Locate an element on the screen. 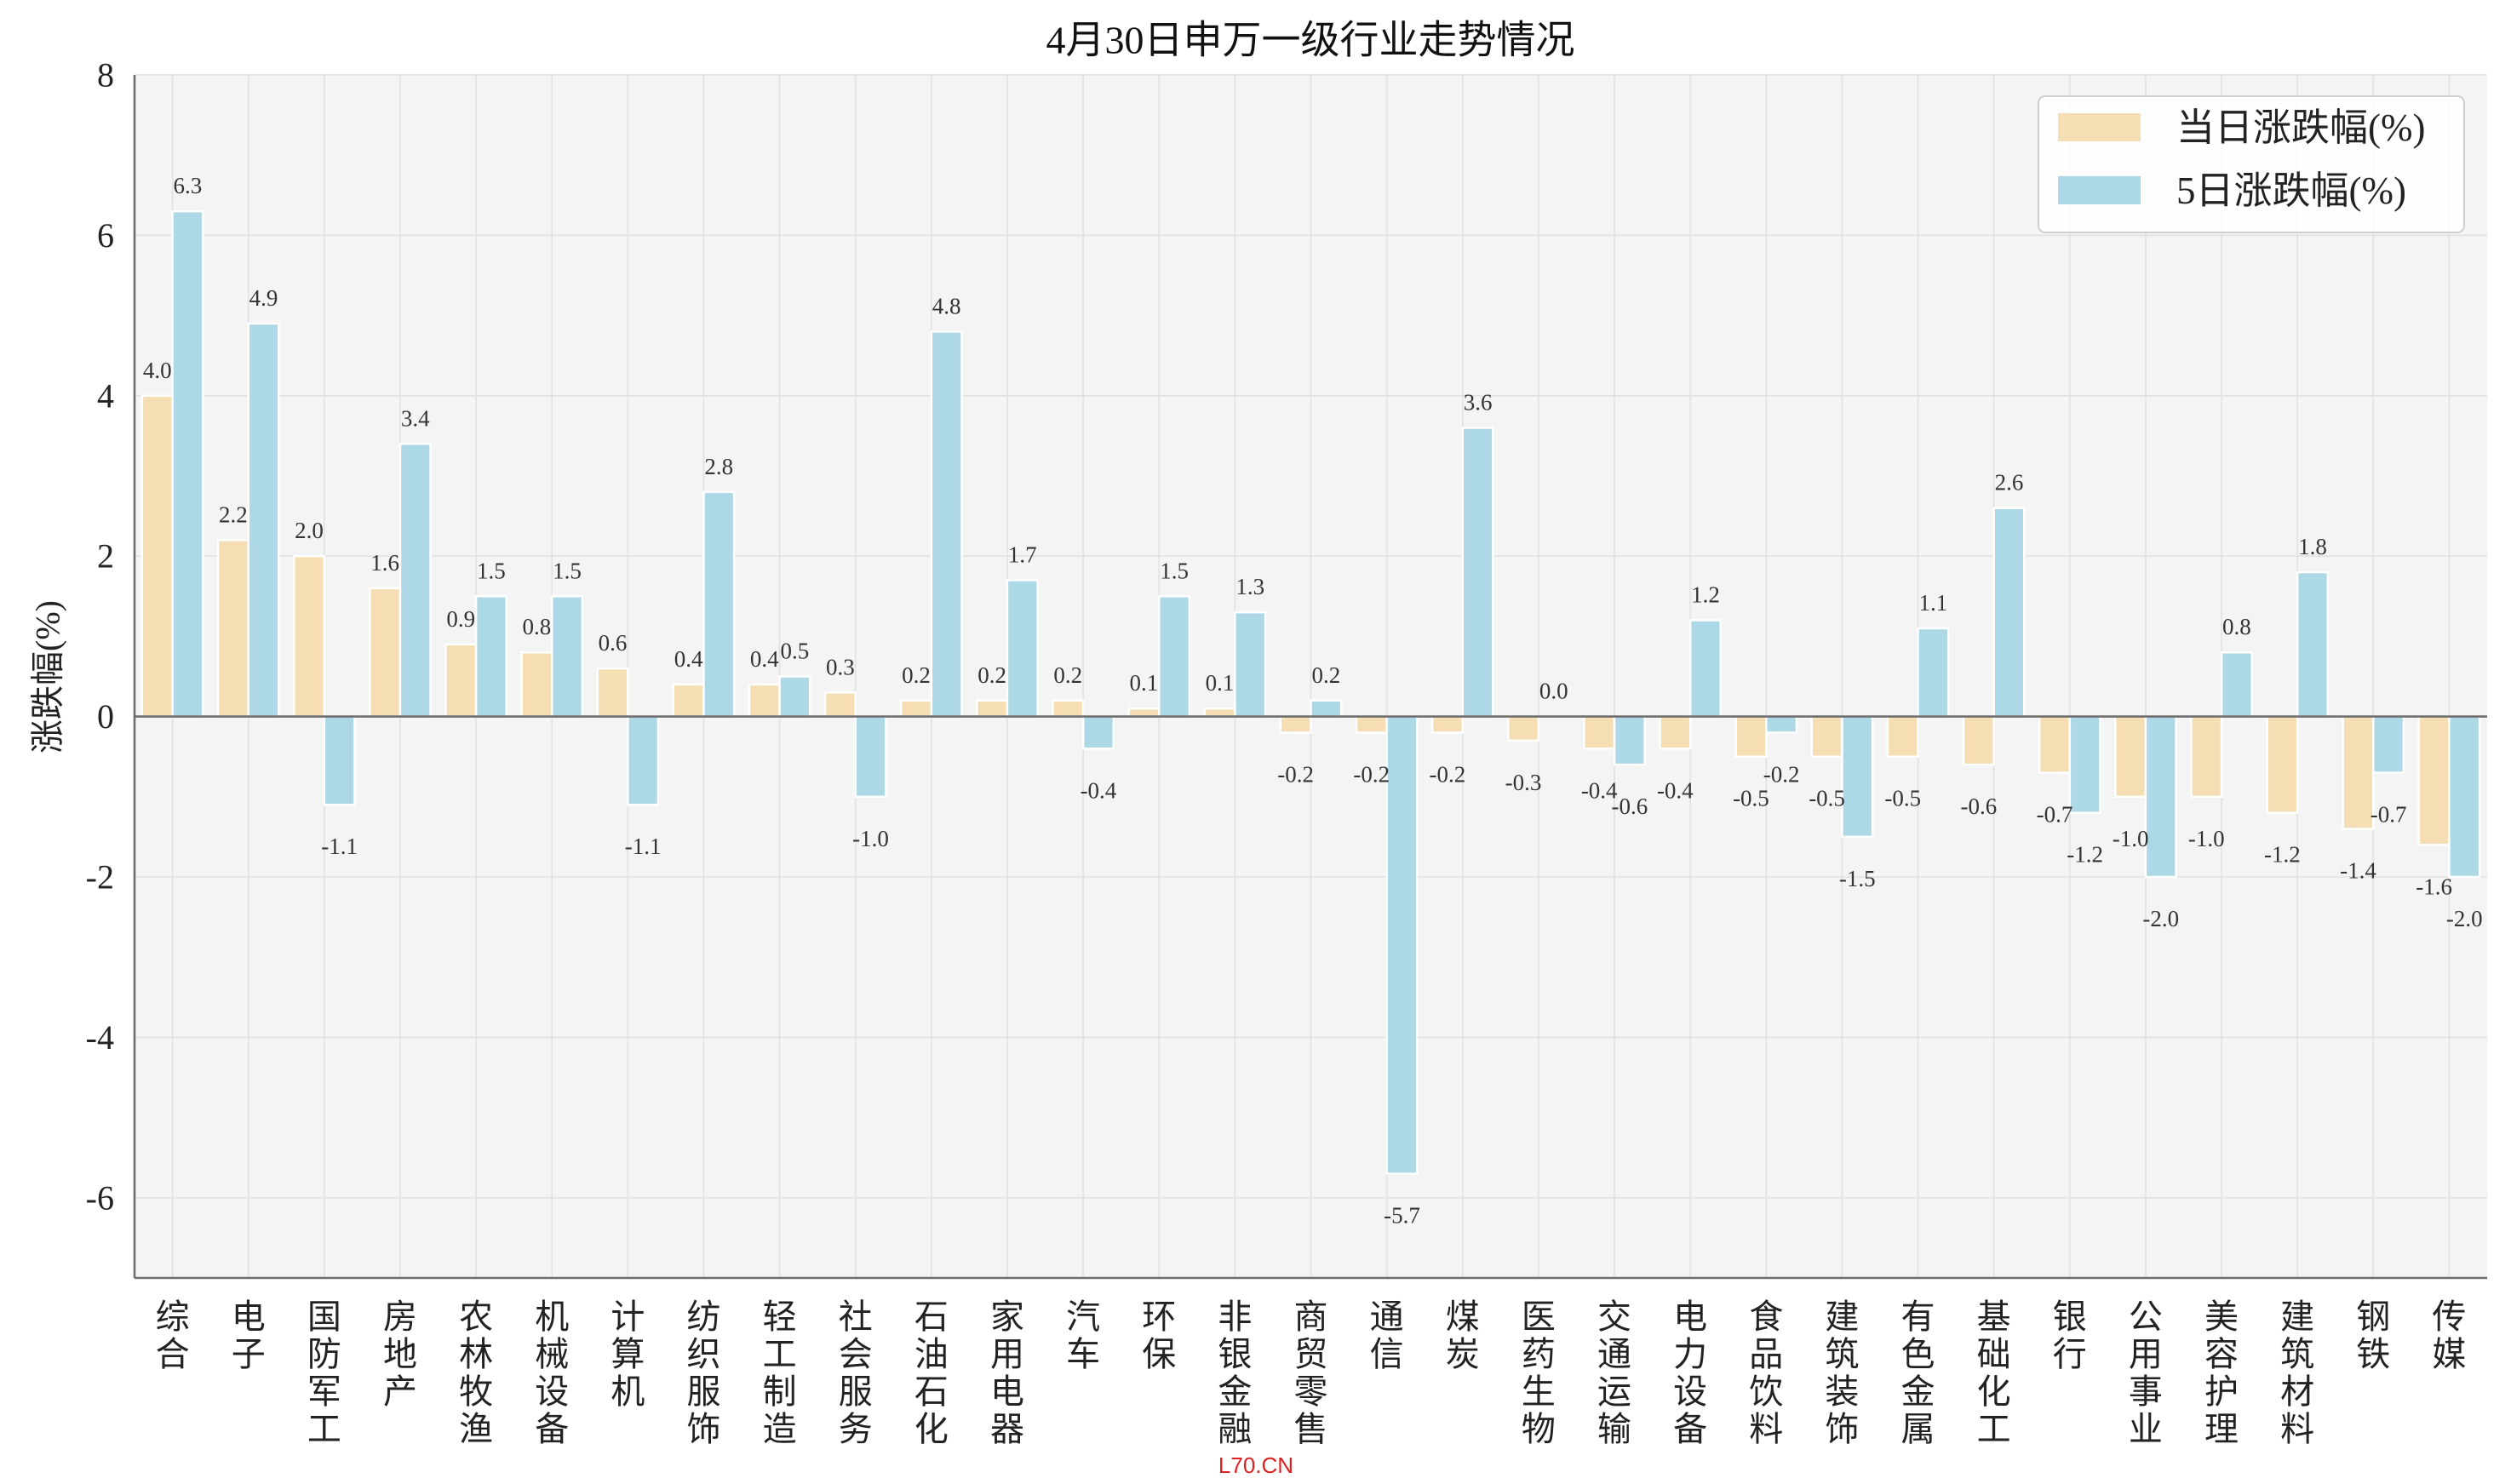 The width and height of the screenshot is (2511, 1484). x-tick-label-char: 物 is located at coordinates (1539, 1429).